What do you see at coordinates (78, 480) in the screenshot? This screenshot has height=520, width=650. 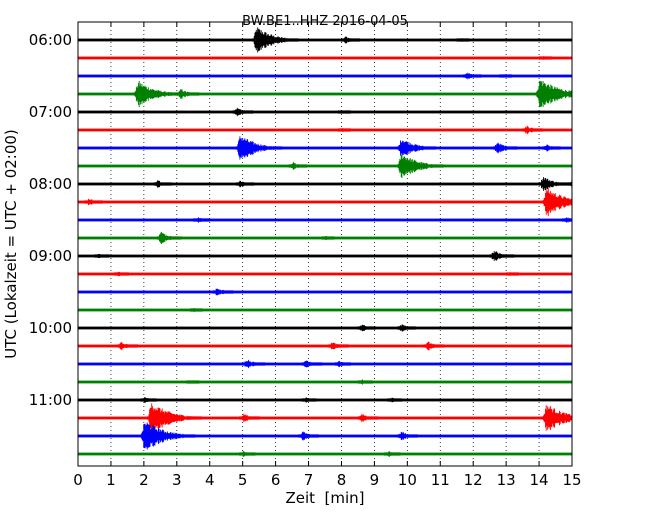 I see `x-tick-label: 0` at bounding box center [78, 480].